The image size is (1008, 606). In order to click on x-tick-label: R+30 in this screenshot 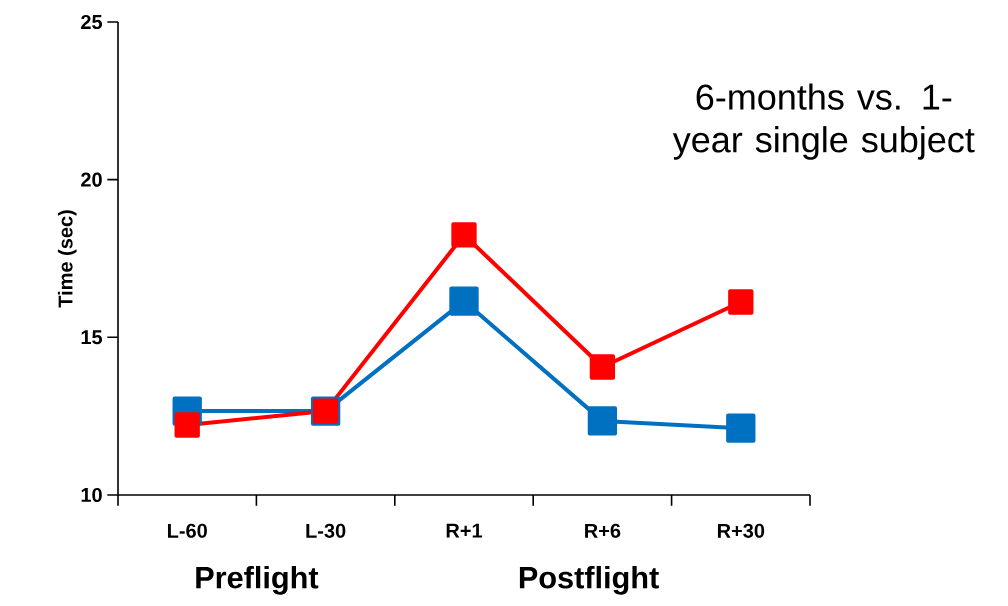, I will do `click(741, 530)`.